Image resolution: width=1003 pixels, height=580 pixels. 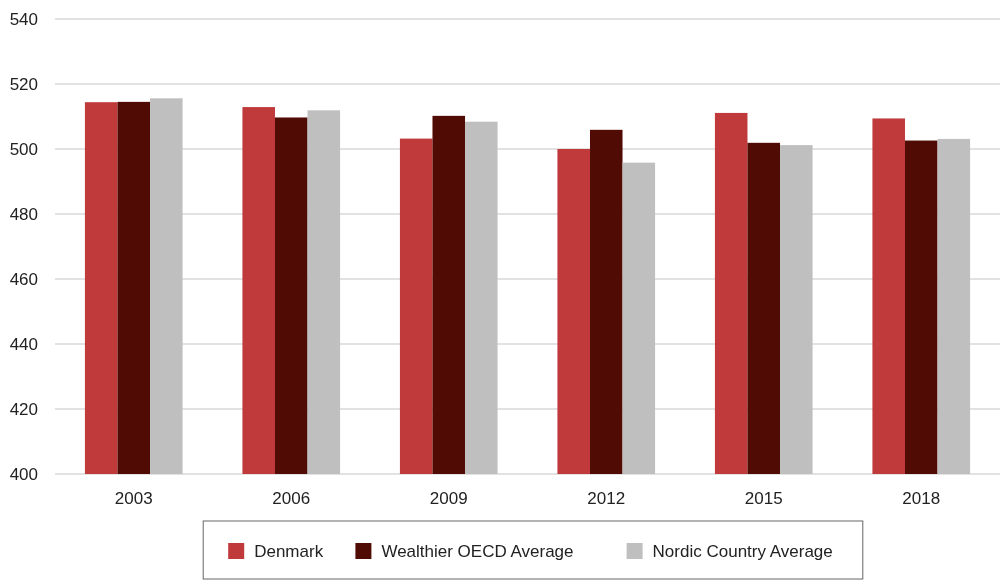 I want to click on y-tick-label: 520, so click(x=23, y=84).